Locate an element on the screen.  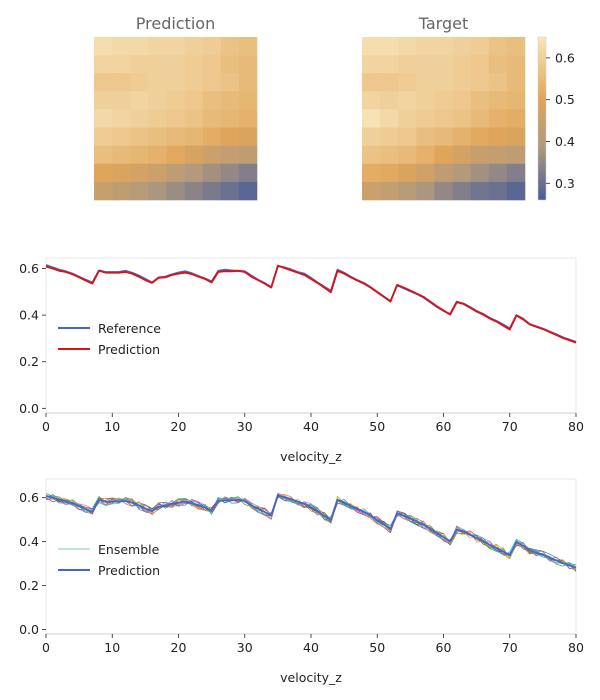
line-chart-2-legend: Ensemble Prediction is located at coordinates (109, 560).